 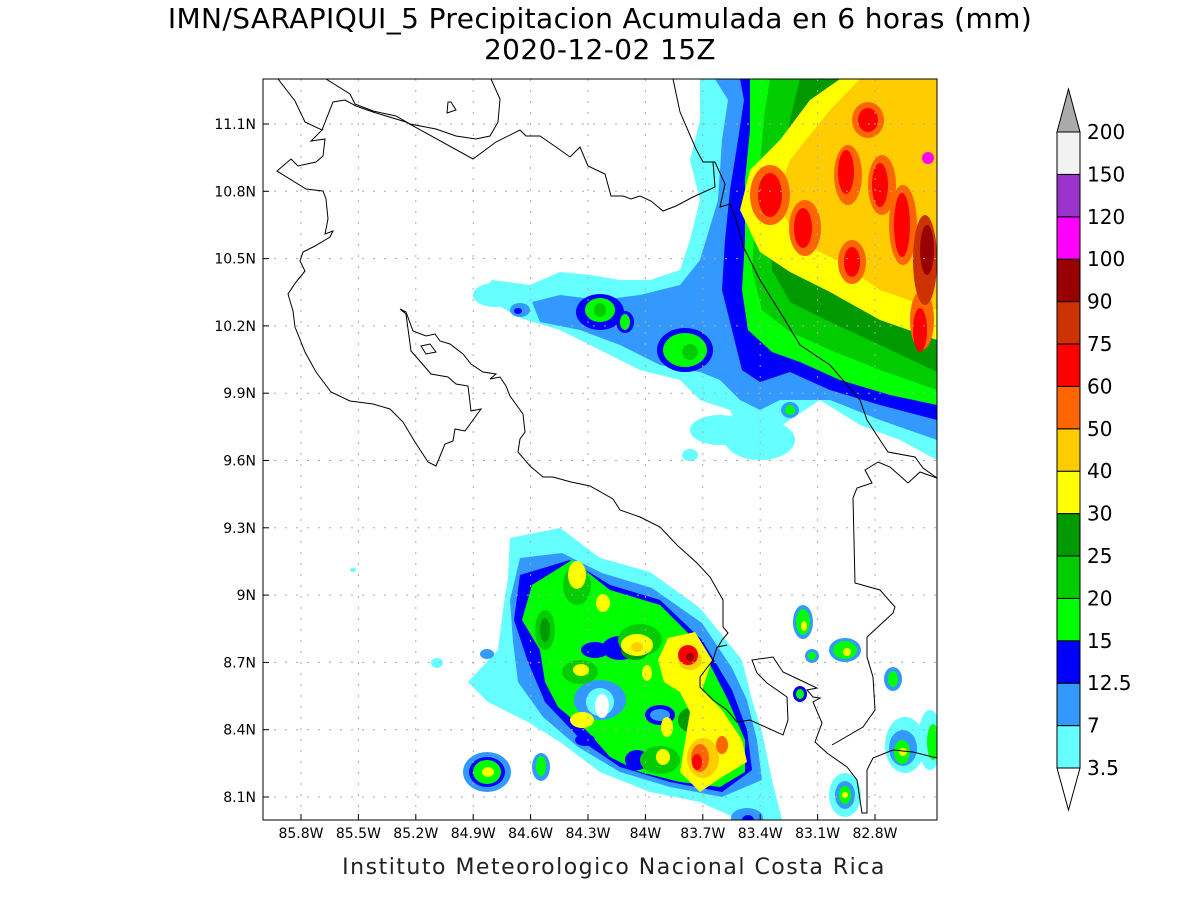 I want to click on colorbar-label: 60, so click(x=1099, y=386).